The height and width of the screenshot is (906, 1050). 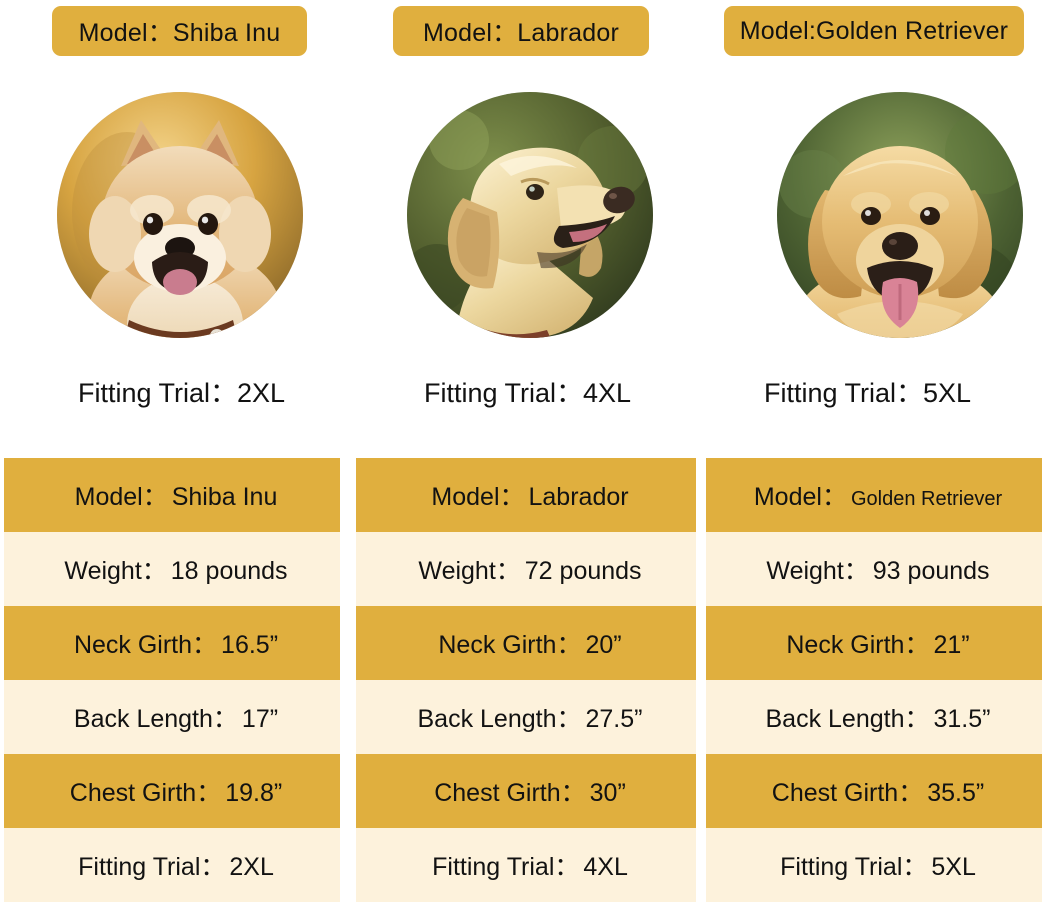 I want to click on badge-shiba-inu: Model：Shiba Inu, so click(x=179, y=31).